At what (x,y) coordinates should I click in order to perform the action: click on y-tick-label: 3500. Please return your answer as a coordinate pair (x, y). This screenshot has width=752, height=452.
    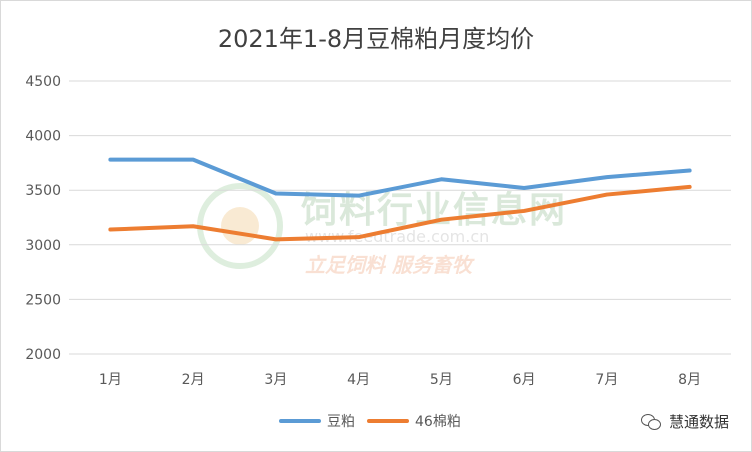
    Looking at the image, I should click on (43, 191).